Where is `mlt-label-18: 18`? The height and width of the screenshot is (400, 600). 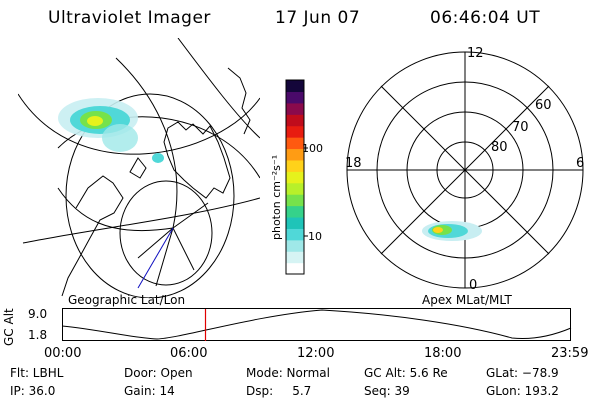
mlt-label-18: 18 is located at coordinates (353, 163).